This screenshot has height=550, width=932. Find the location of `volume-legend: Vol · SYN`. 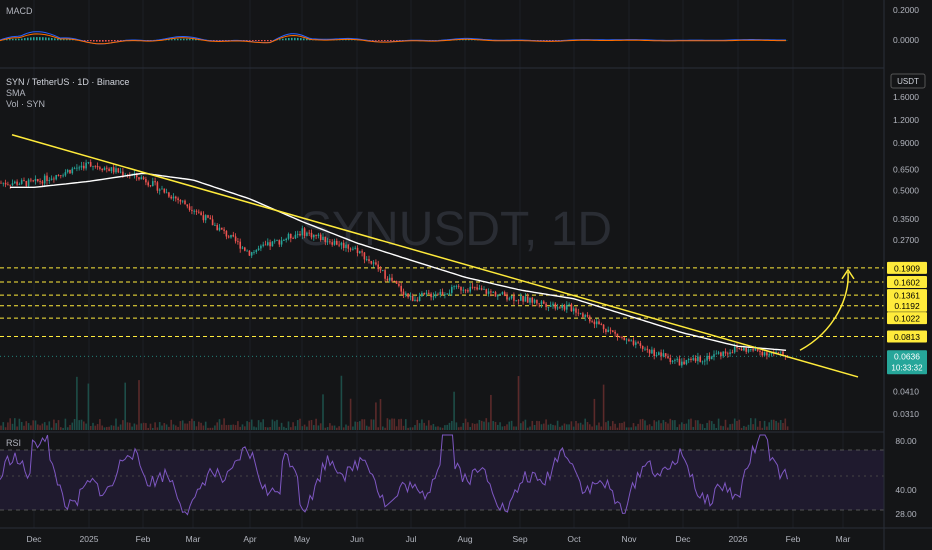

volume-legend: Vol · SYN is located at coordinates (25, 104).